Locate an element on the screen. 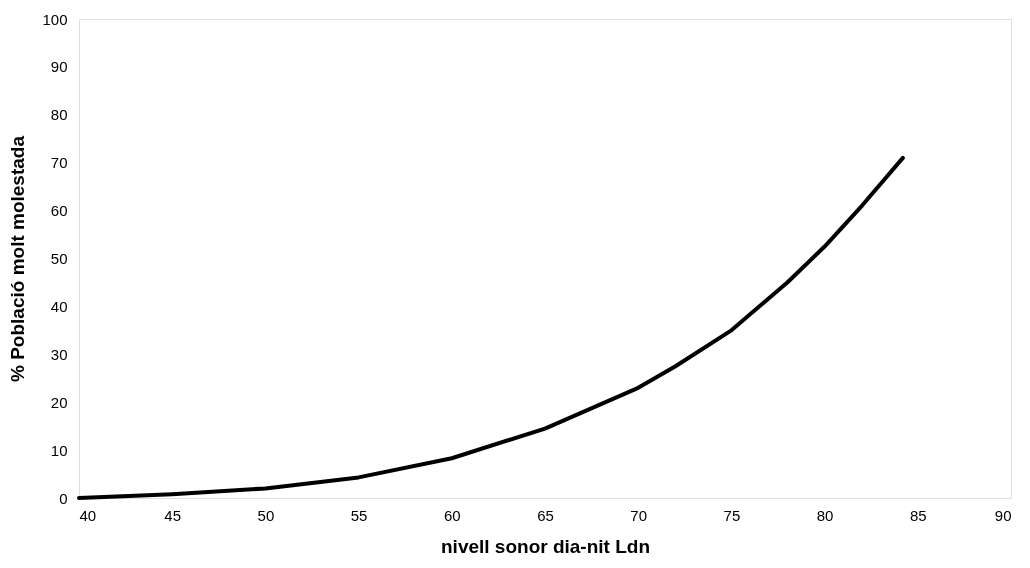 The height and width of the screenshot is (568, 1030). x-axis-title: nivell sonor dia-nit Ldn is located at coordinates (545, 546).